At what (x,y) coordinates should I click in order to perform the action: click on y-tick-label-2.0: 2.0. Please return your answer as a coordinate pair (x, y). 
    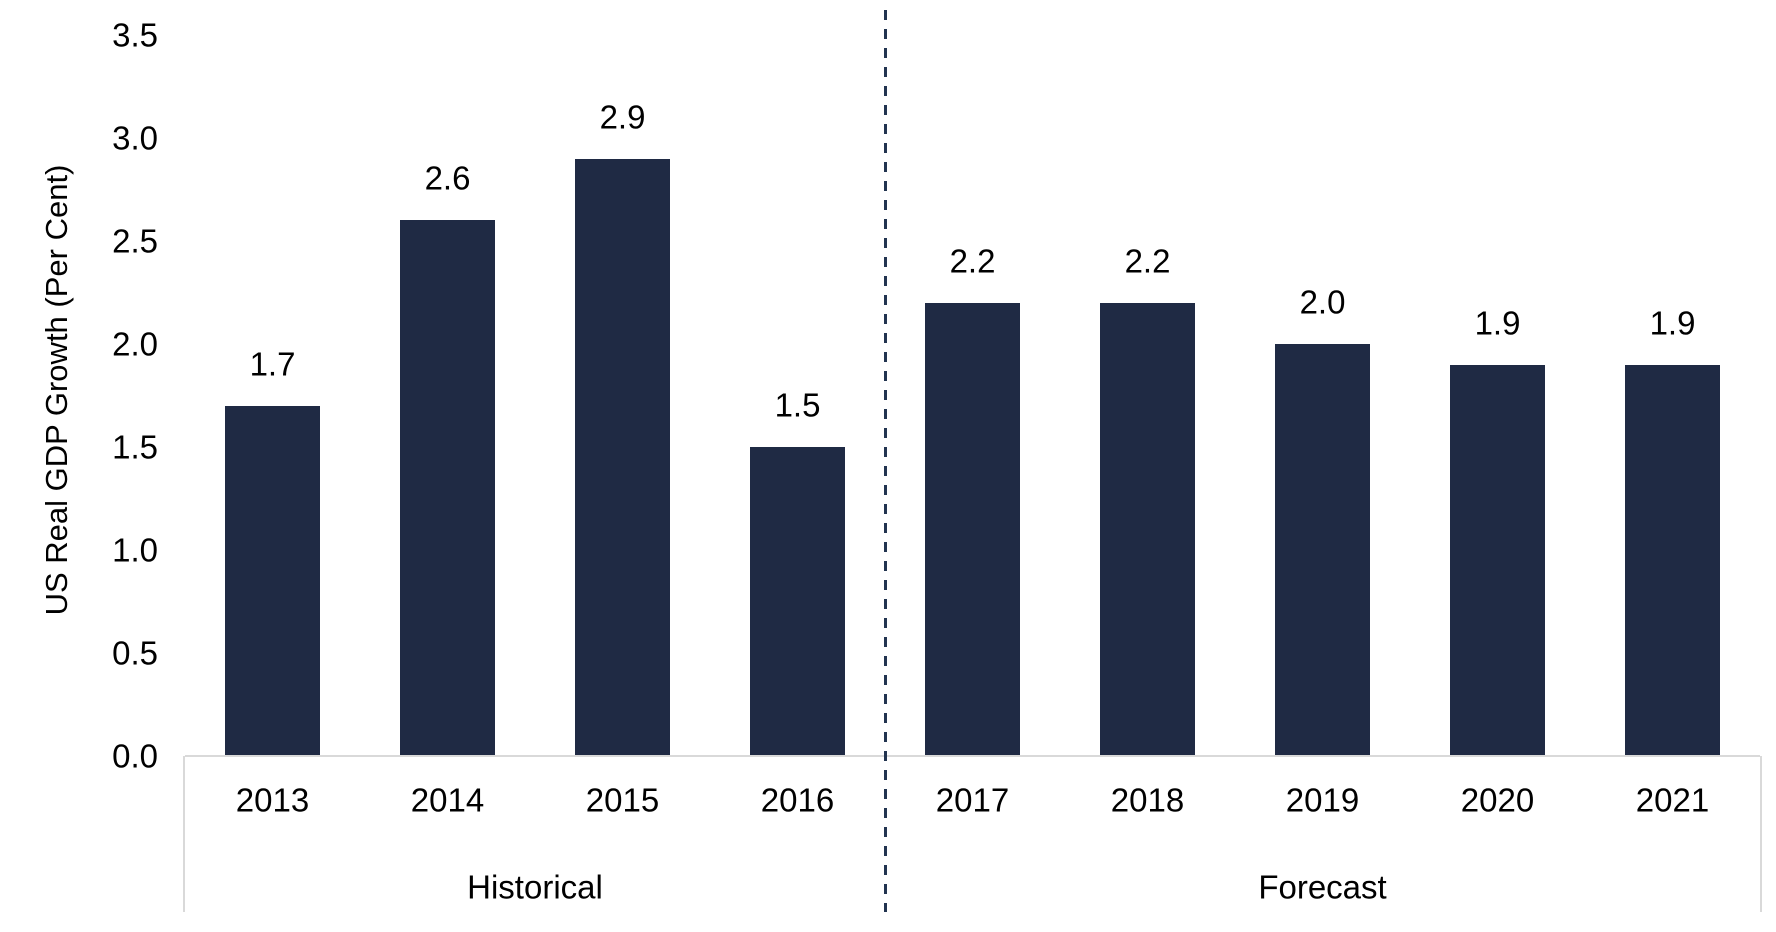
    Looking at the image, I should click on (135, 344).